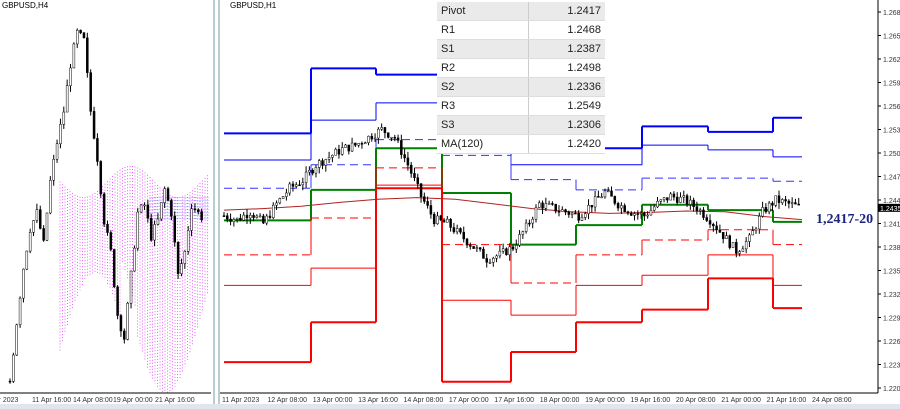  What do you see at coordinates (483, 106) in the screenshot?
I see `pivot-label: R3` at bounding box center [483, 106].